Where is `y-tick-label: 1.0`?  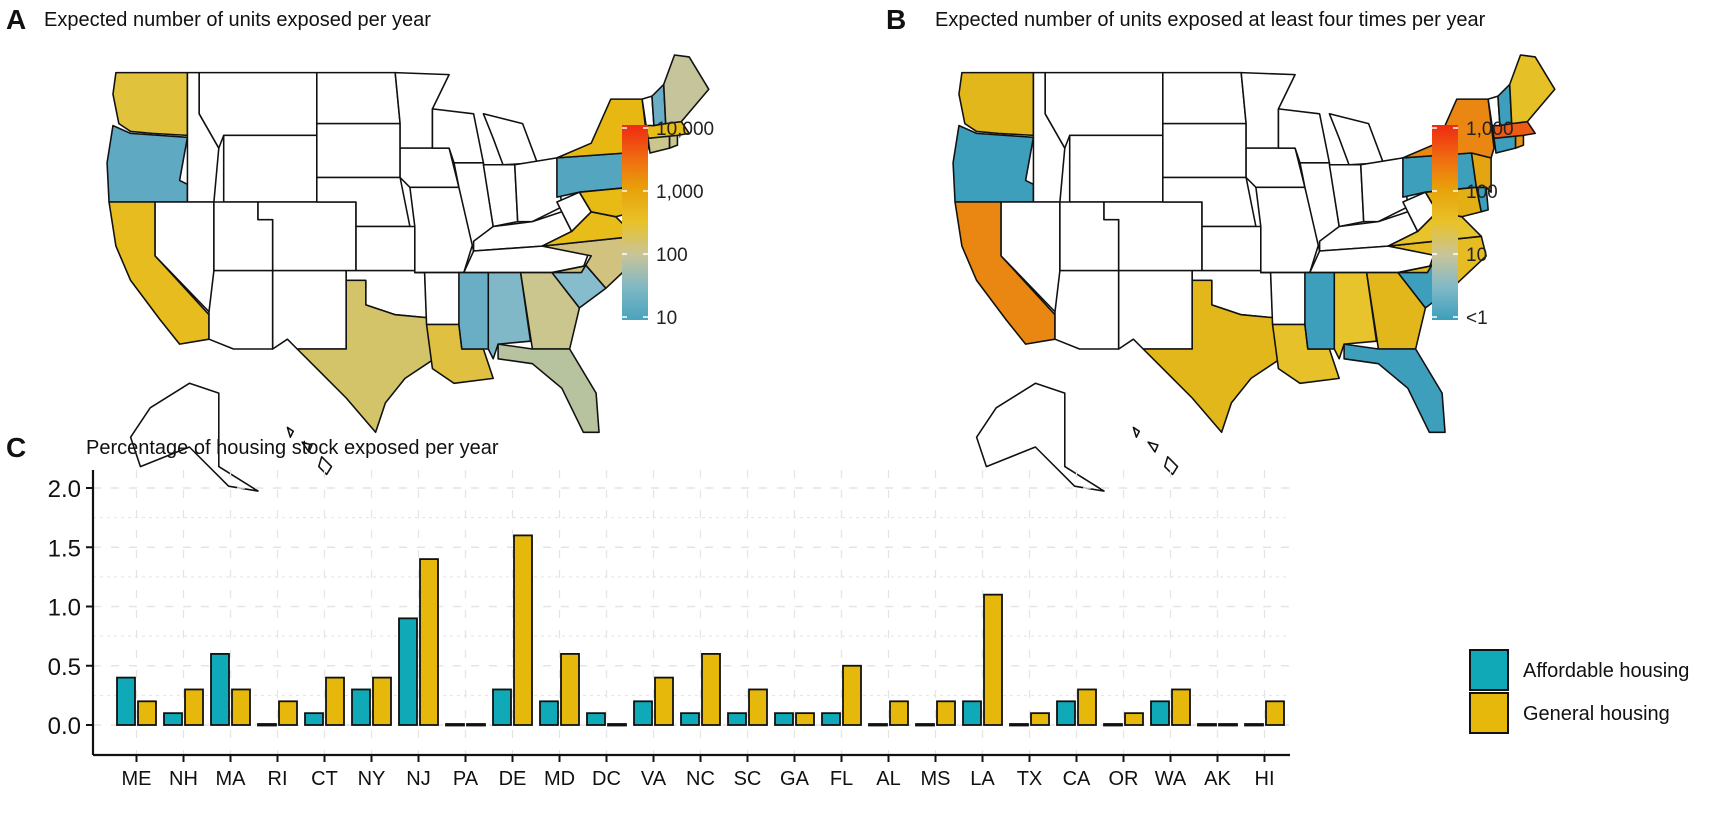
y-tick-label: 1.0 is located at coordinates (64, 608).